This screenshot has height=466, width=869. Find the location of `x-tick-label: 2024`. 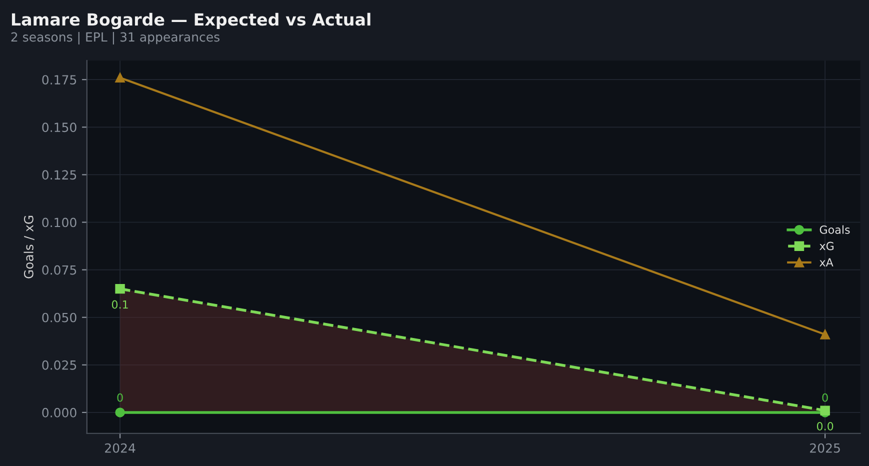

x-tick-label: 2024 is located at coordinates (120, 448).